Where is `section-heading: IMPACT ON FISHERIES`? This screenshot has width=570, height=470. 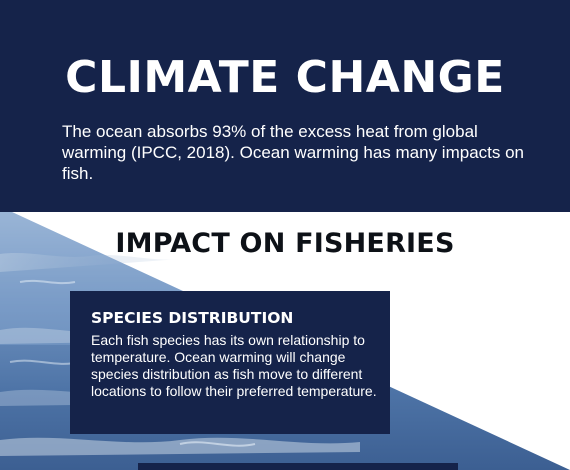
section-heading: IMPACT ON FISHERIES is located at coordinates (285, 243).